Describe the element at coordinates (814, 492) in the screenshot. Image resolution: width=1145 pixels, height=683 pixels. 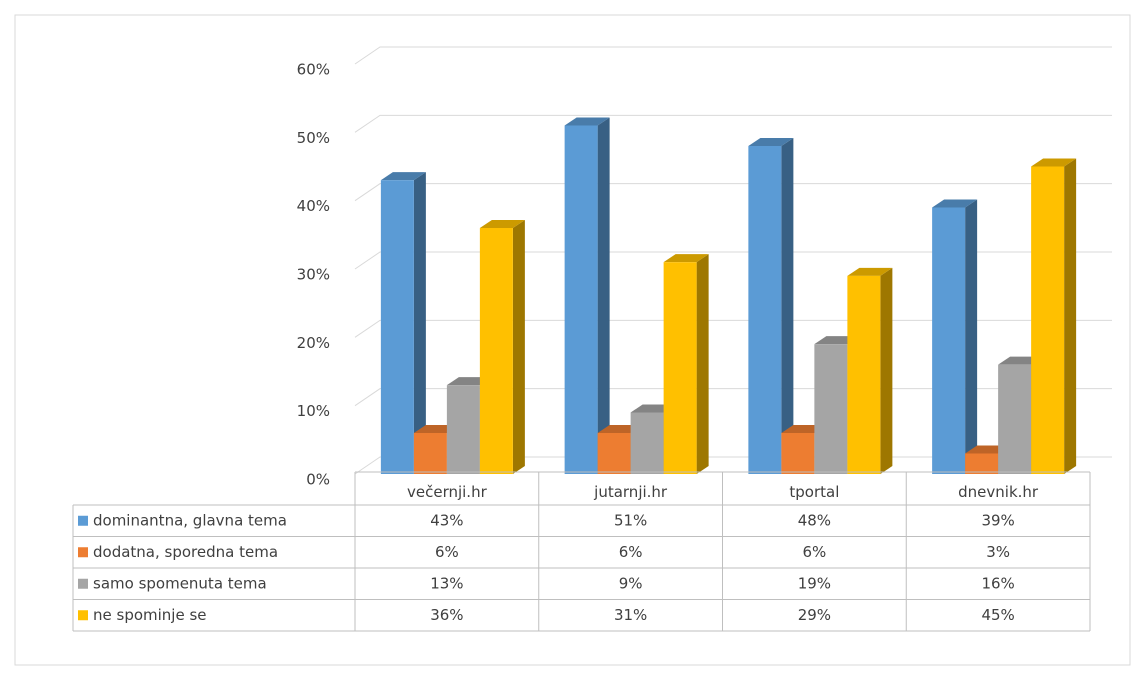
I see `category-label: tportal` at that location.